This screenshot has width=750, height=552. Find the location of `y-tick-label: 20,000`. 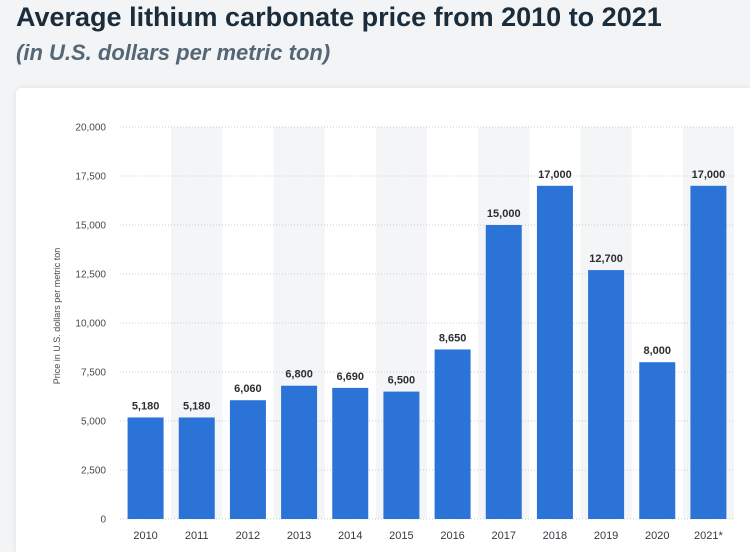

y-tick-label: 20,000 is located at coordinates (90, 128).